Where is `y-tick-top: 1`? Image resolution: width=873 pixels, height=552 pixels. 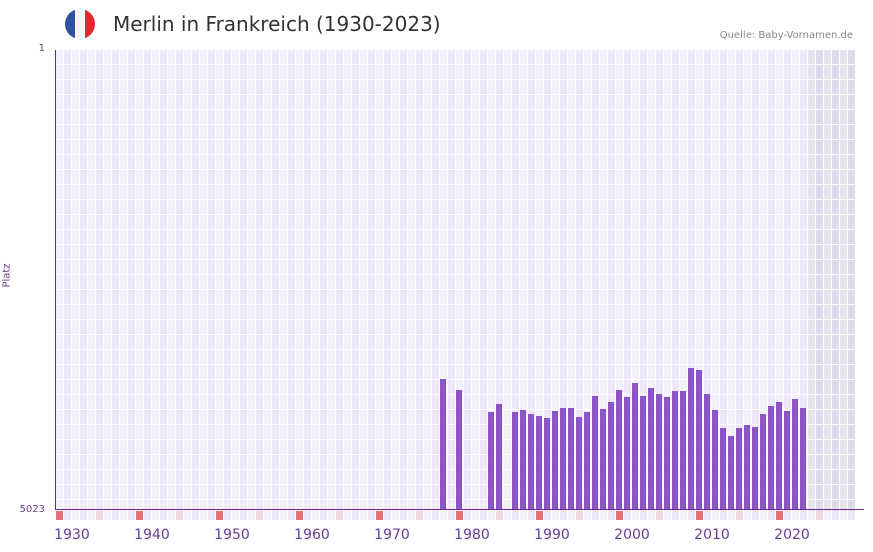 y-tick-top: 1 is located at coordinates (41, 48).